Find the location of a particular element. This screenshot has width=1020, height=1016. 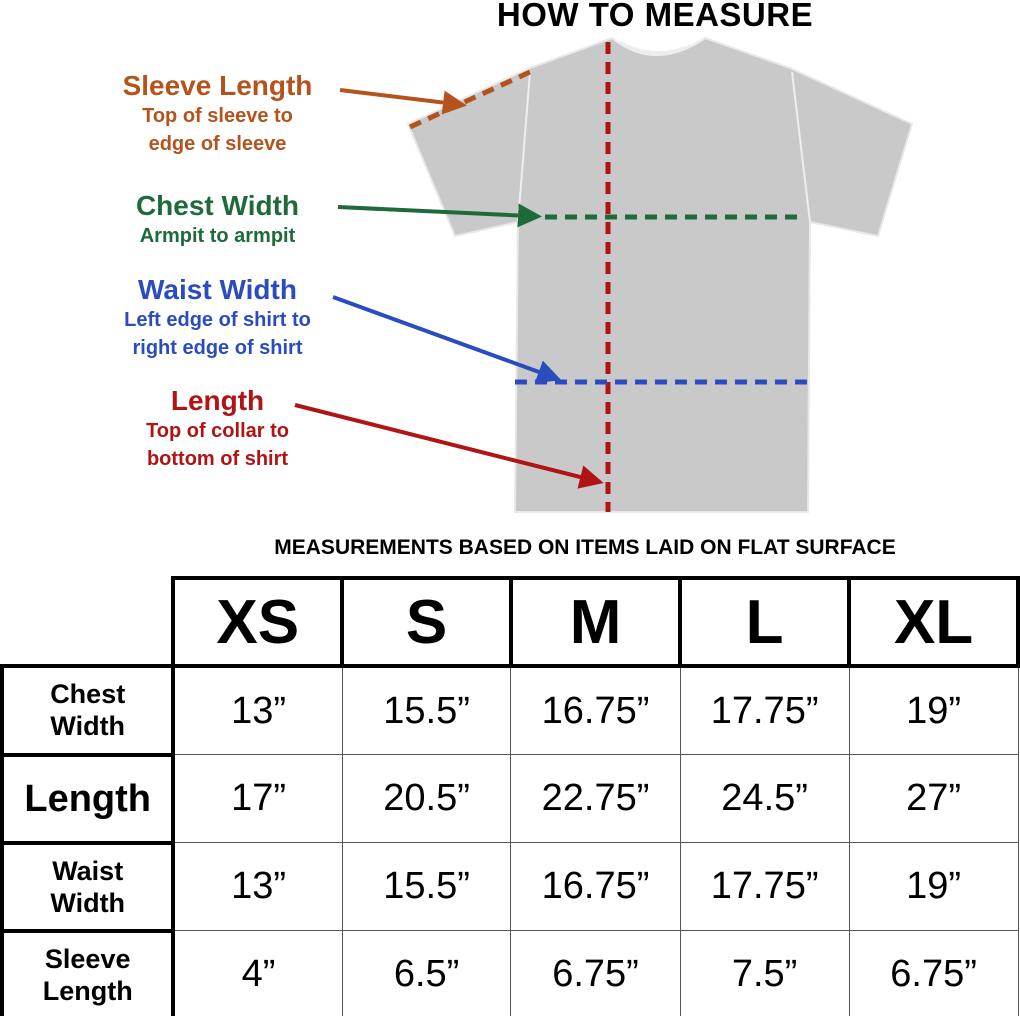

value-cell: 24.5” is located at coordinates (764, 798).